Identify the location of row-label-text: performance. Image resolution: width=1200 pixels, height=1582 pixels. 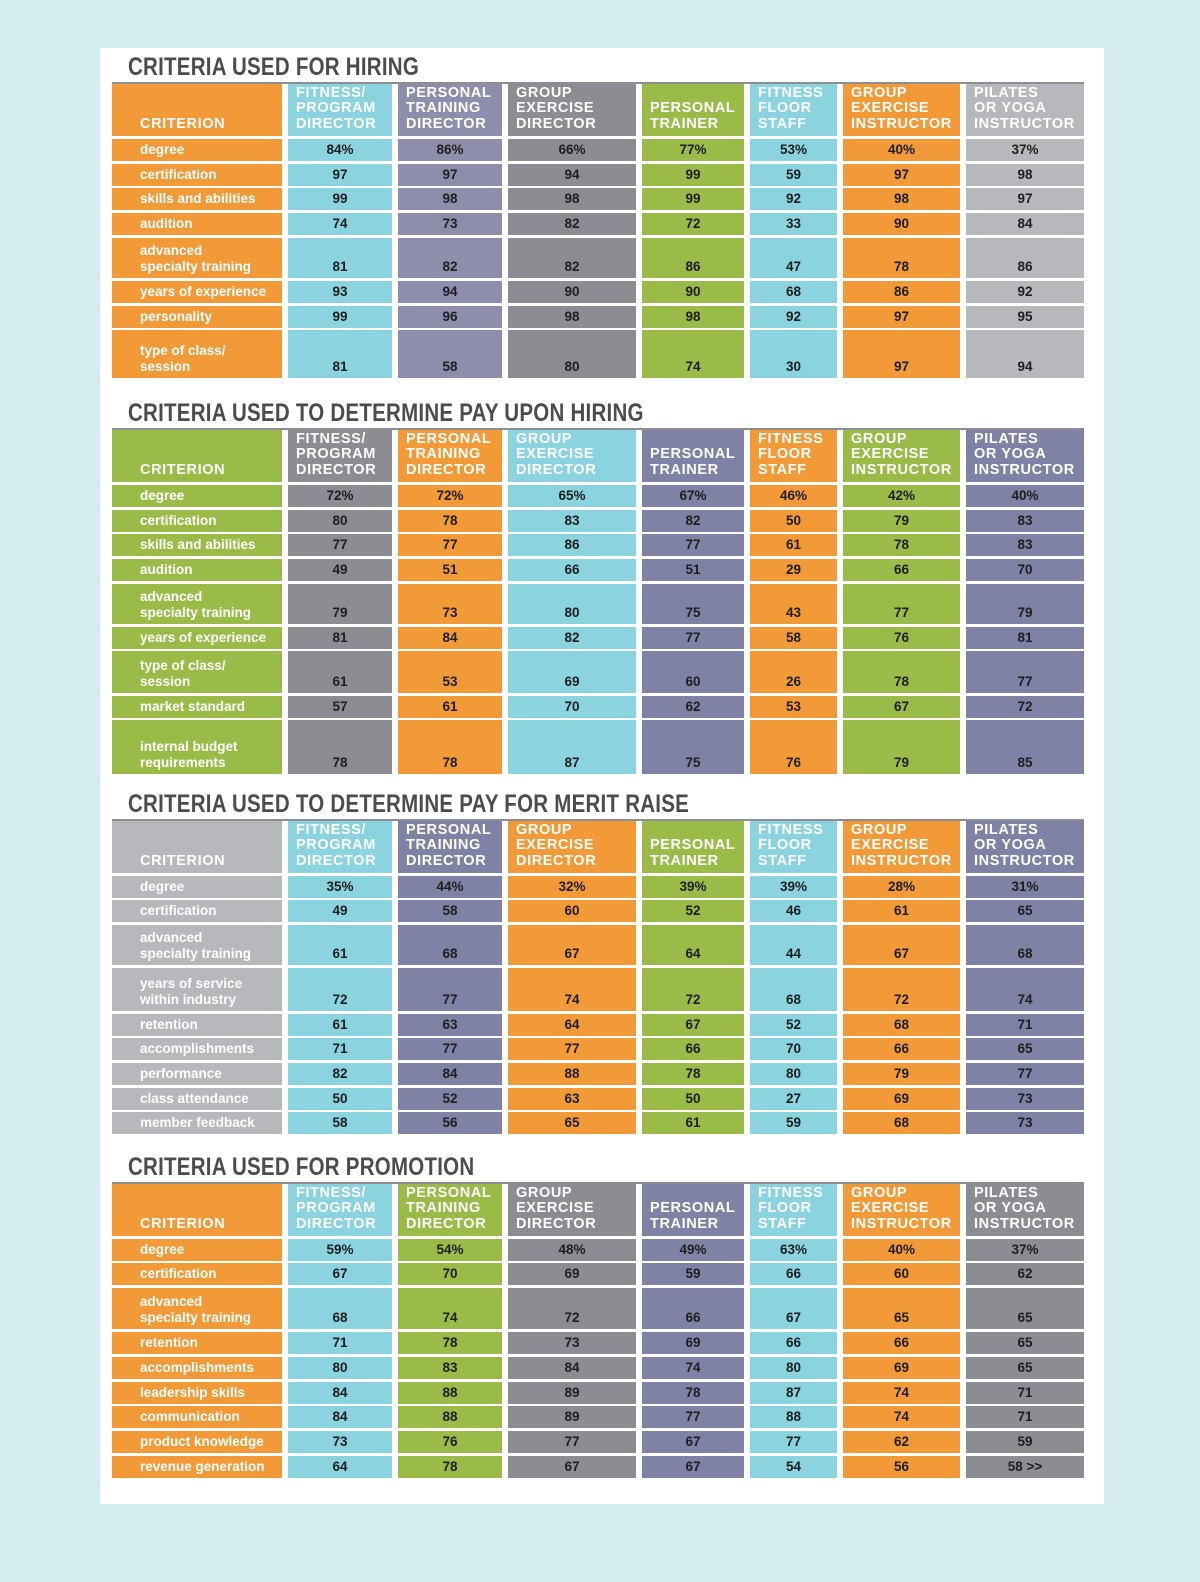
(181, 1073).